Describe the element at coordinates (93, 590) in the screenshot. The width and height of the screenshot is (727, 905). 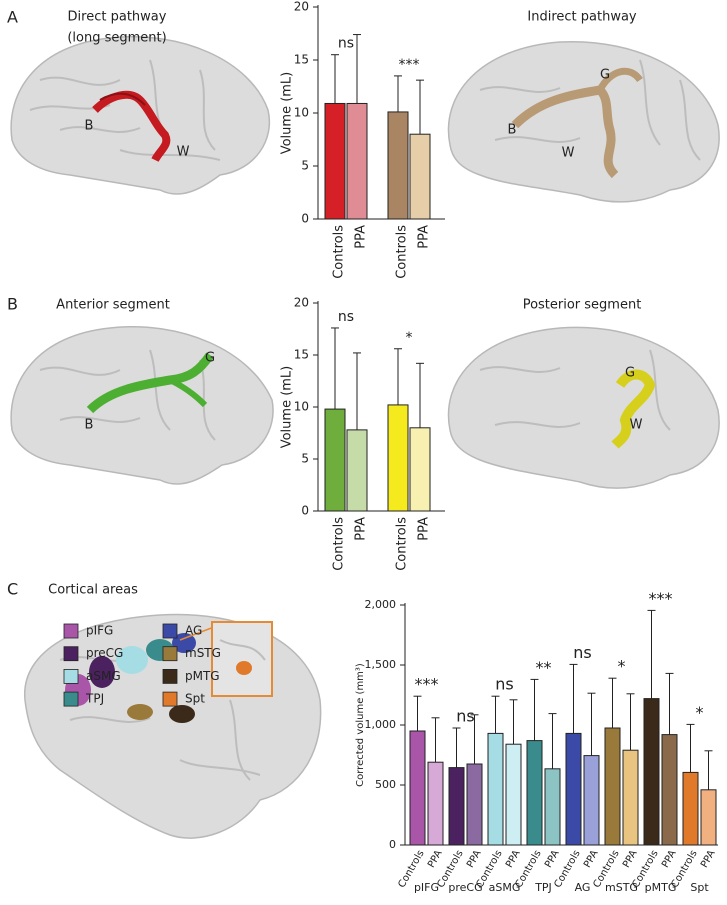
I see `image-title: Cortical areas` at that location.